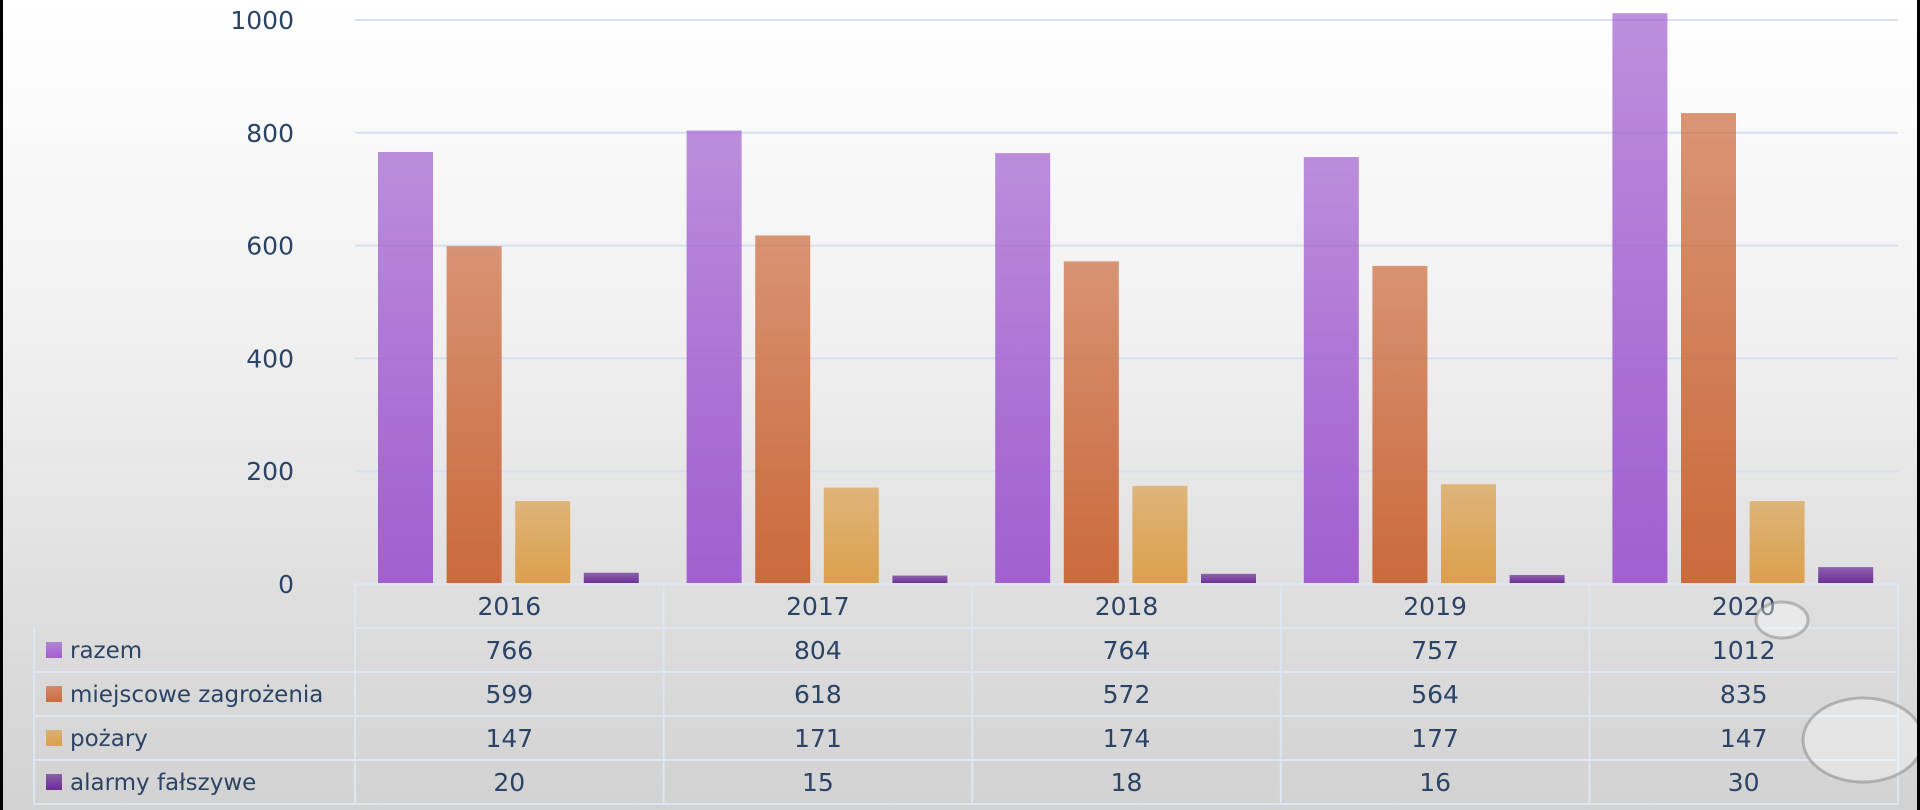 The width and height of the screenshot is (1920, 810). What do you see at coordinates (1435, 606) in the screenshot?
I see `x-category-label: 2019` at bounding box center [1435, 606].